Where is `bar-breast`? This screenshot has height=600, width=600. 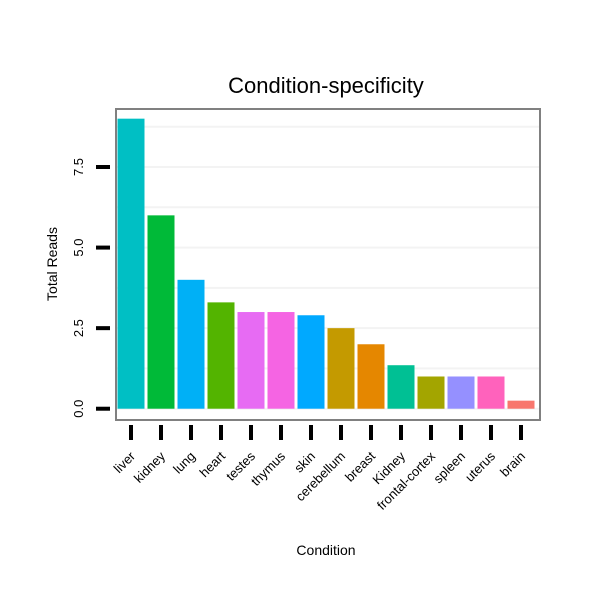
bar-breast is located at coordinates (371, 376).